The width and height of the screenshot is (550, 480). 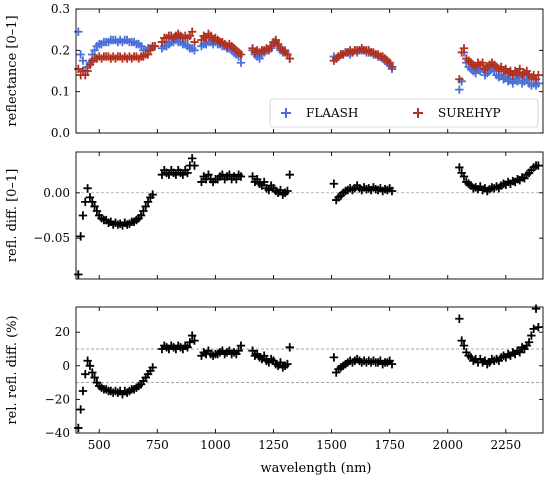 What do you see at coordinates (506, 445) in the screenshot?
I see `x-tick-label: 2250` at bounding box center [506, 445].